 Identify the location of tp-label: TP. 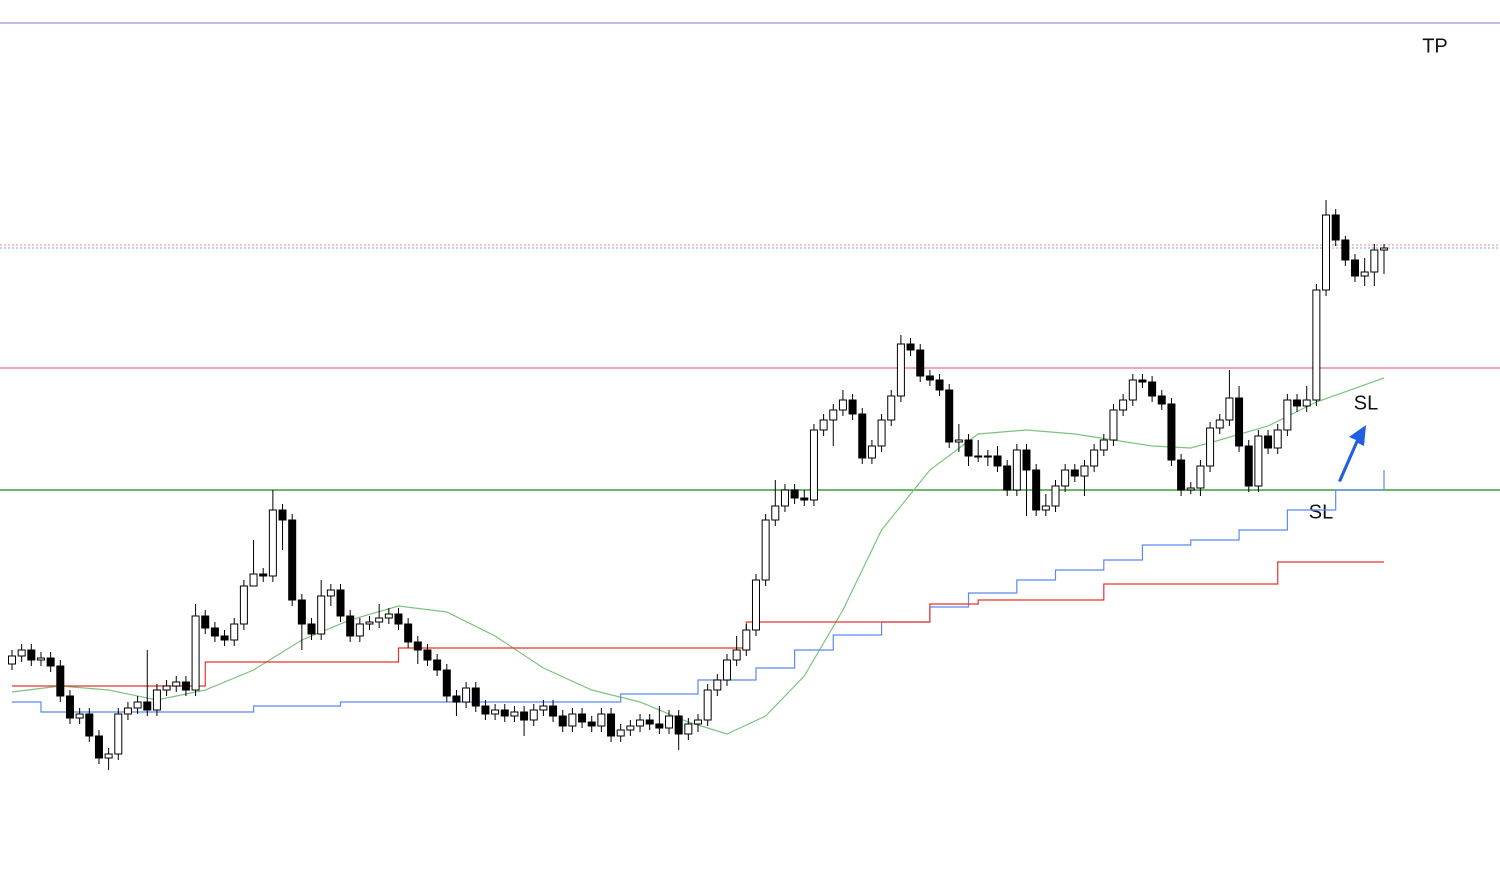
(1435, 46).